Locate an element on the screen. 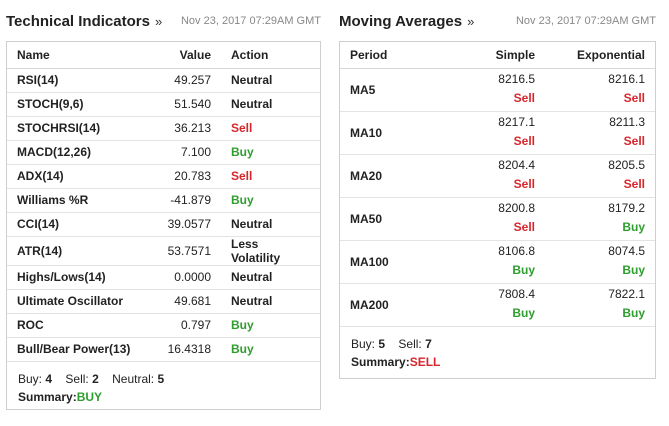 The height and width of the screenshot is (426, 669). table-row: MA50 8200.8 Sell 8179.2 Buy is located at coordinates (497, 219).